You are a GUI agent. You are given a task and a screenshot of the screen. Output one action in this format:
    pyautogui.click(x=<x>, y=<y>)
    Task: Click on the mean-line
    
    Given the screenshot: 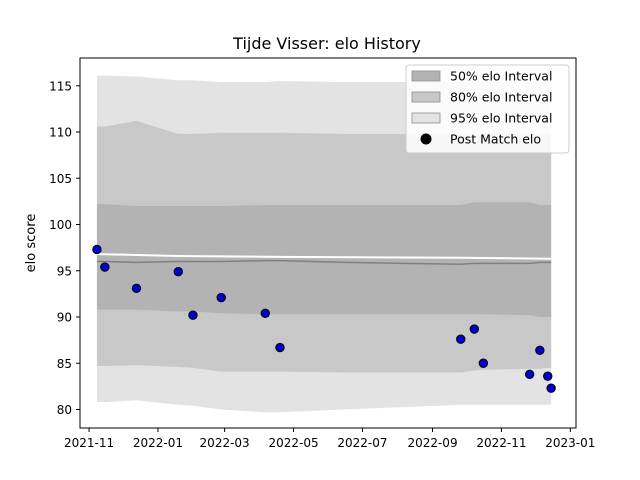 What is the action you would take?
    pyautogui.click(x=324, y=262)
    